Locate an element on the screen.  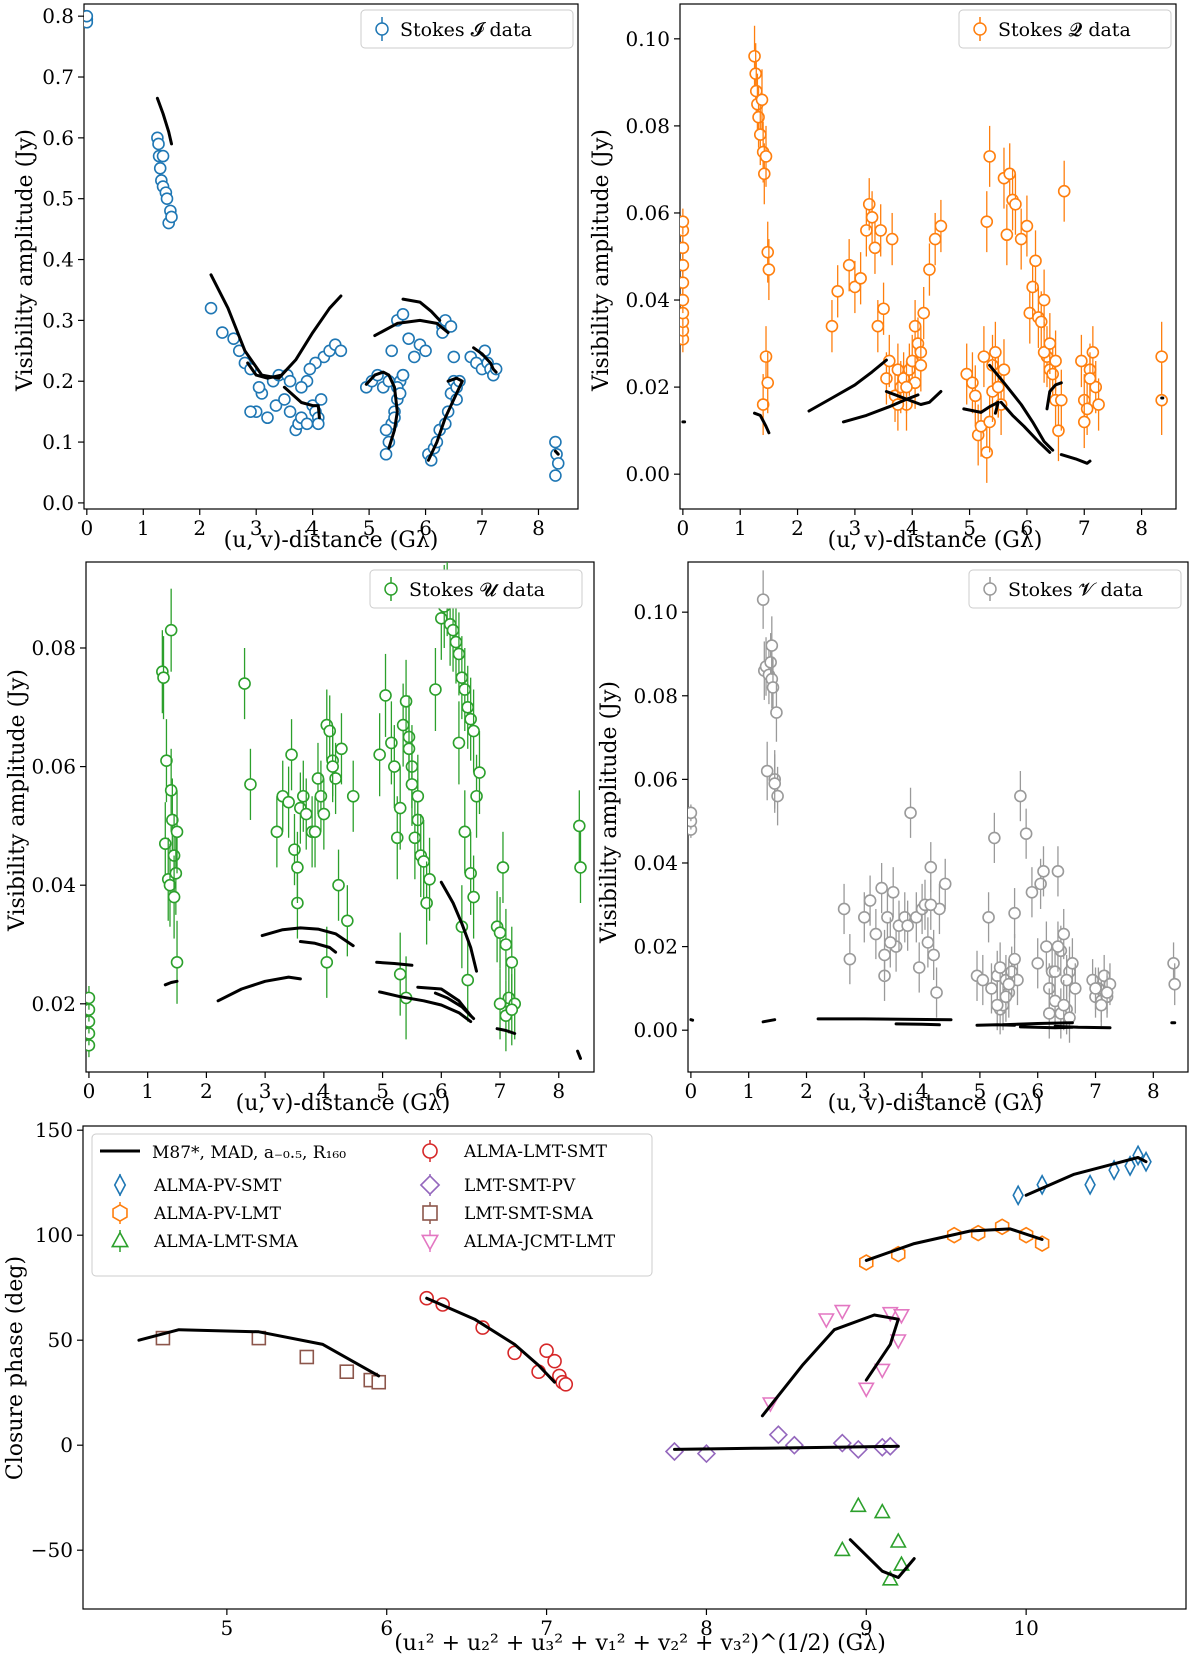
xlabel-stokes-q: (u, v)-distance (Gλ) is located at coordinates (935, 540).